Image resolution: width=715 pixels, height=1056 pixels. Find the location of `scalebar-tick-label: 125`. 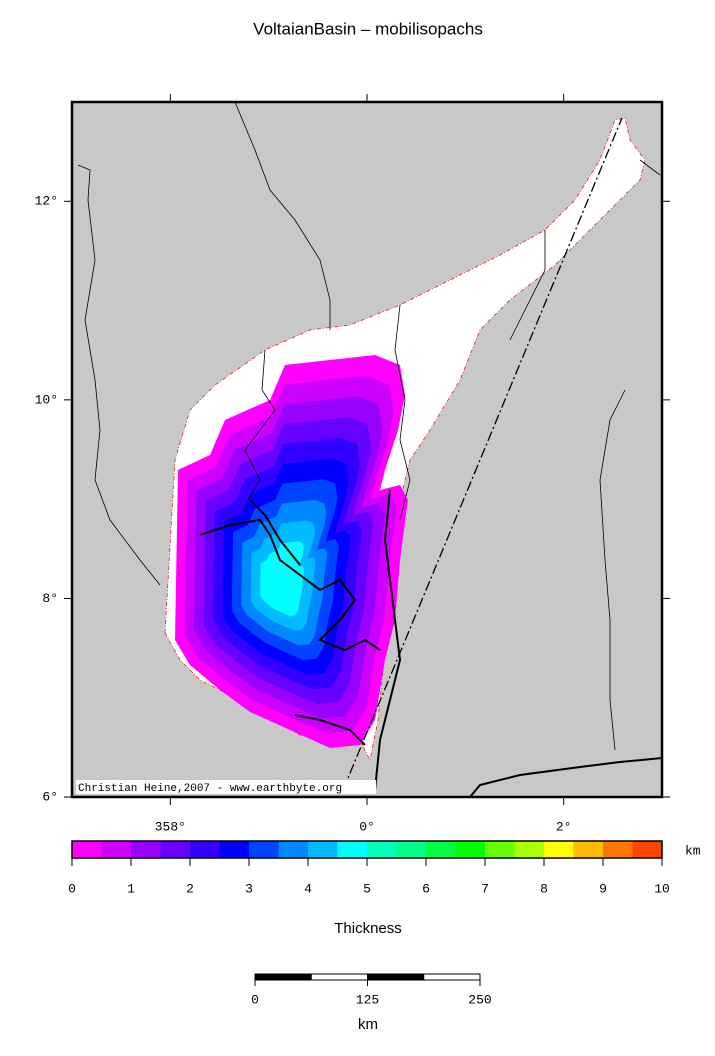

scalebar-tick-label: 125 is located at coordinates (367, 999).